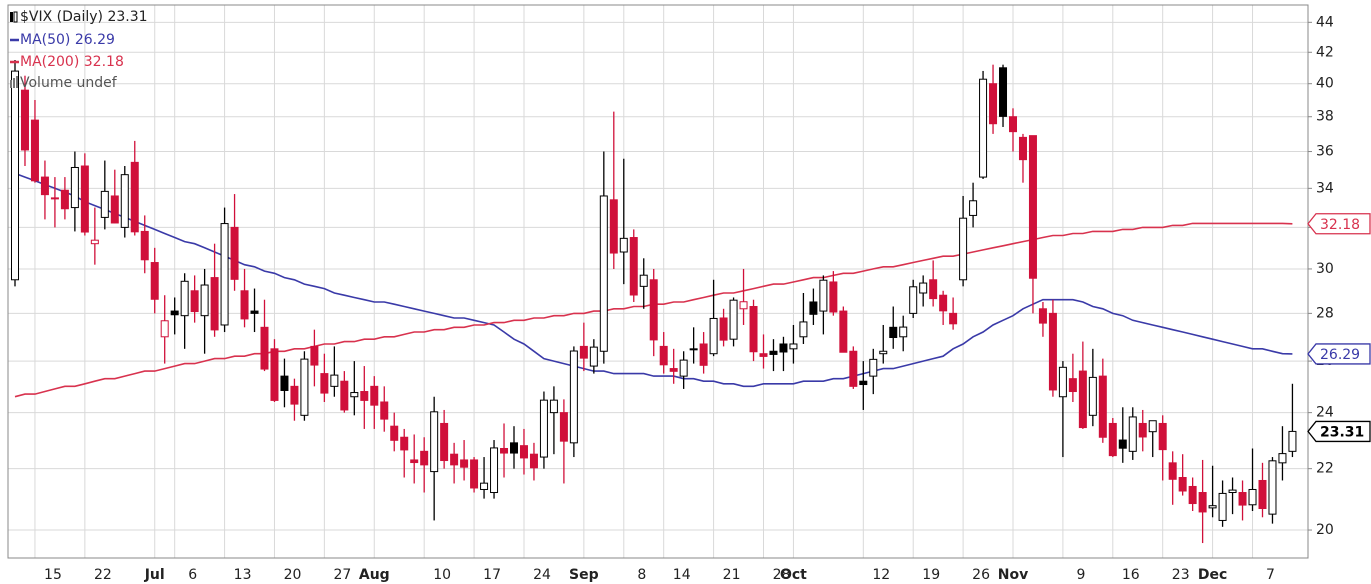 Image resolution: width=1371 pixels, height=584 pixels. Describe the element at coordinates (1325, 313) in the screenshot. I see `y-tick-label: 28` at that location.